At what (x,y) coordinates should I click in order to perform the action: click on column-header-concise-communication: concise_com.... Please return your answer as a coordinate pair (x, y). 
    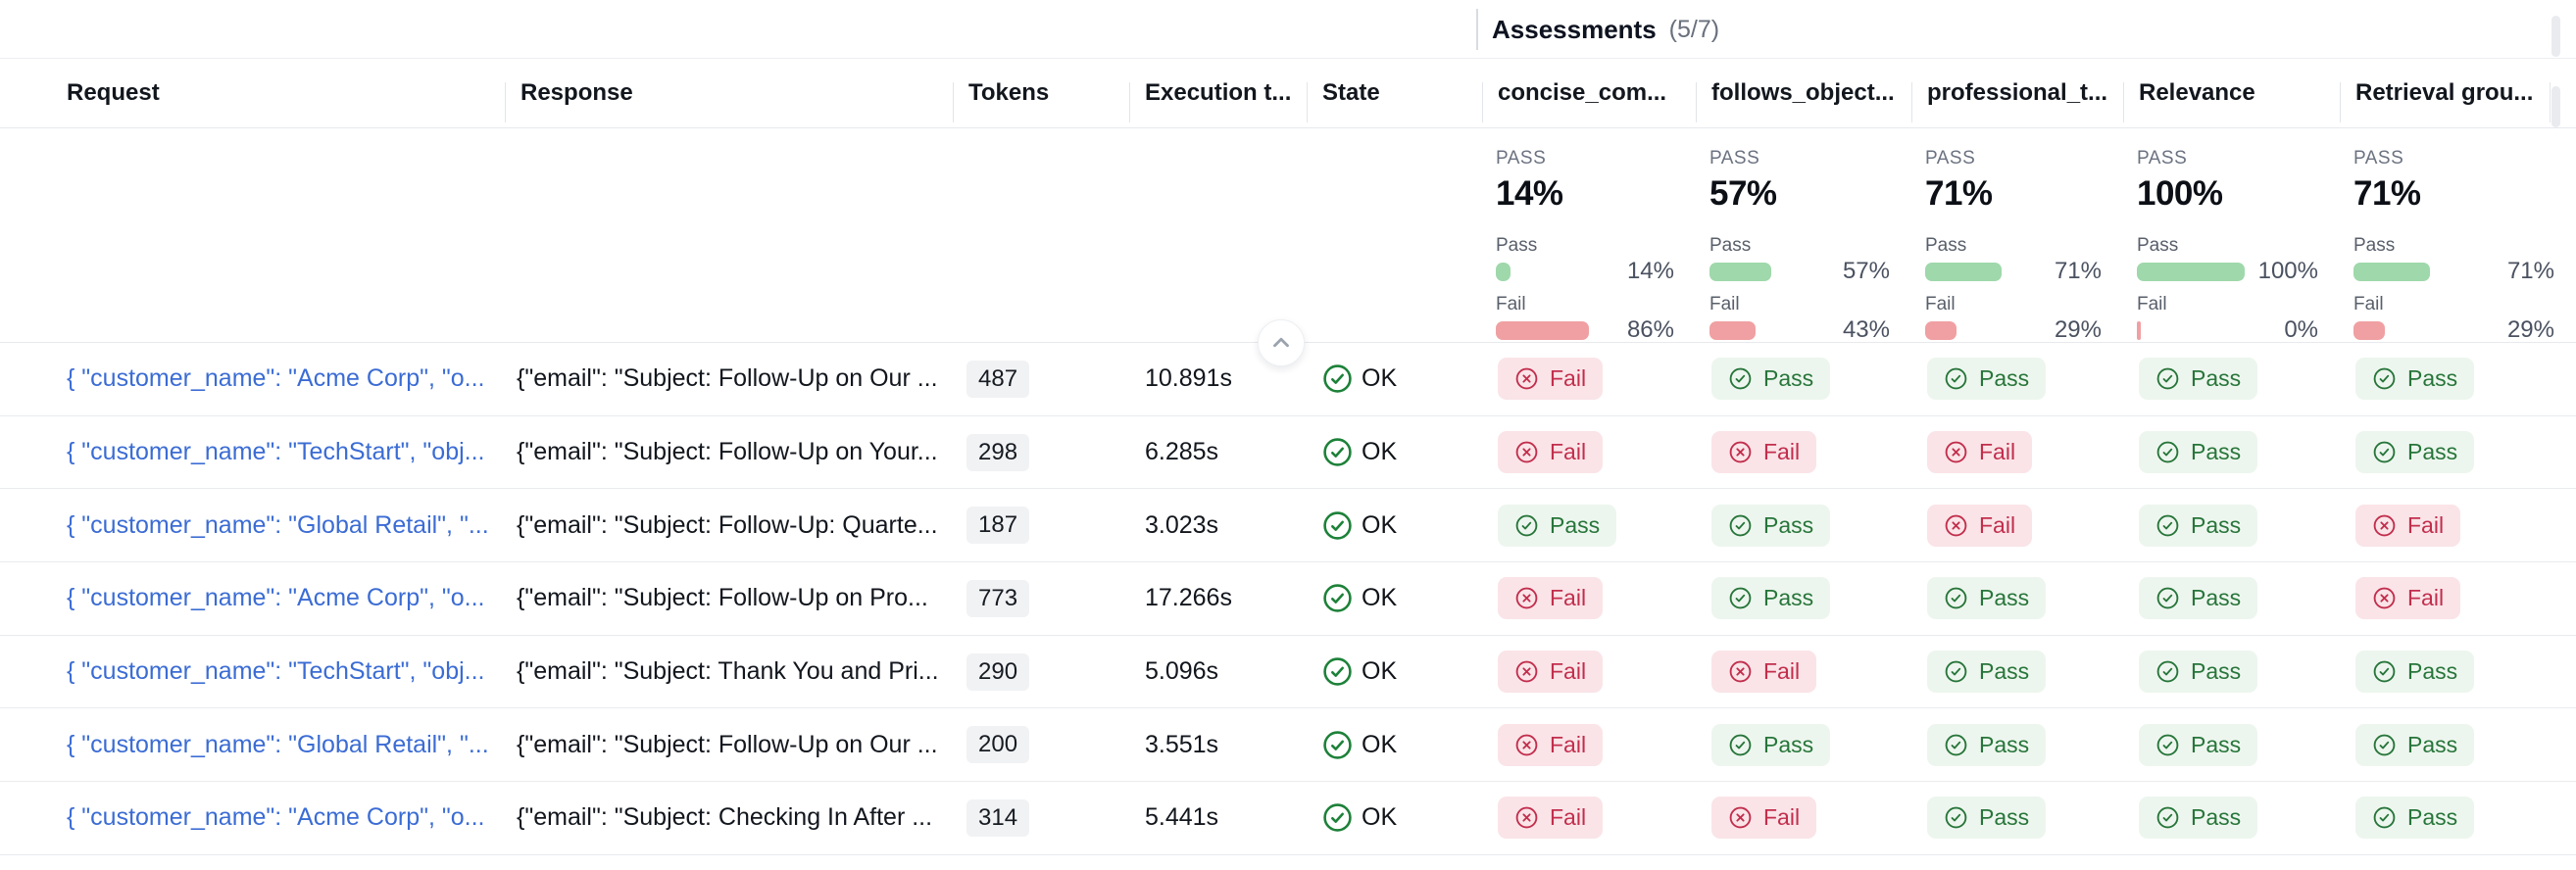
    Looking at the image, I should click on (1589, 93).